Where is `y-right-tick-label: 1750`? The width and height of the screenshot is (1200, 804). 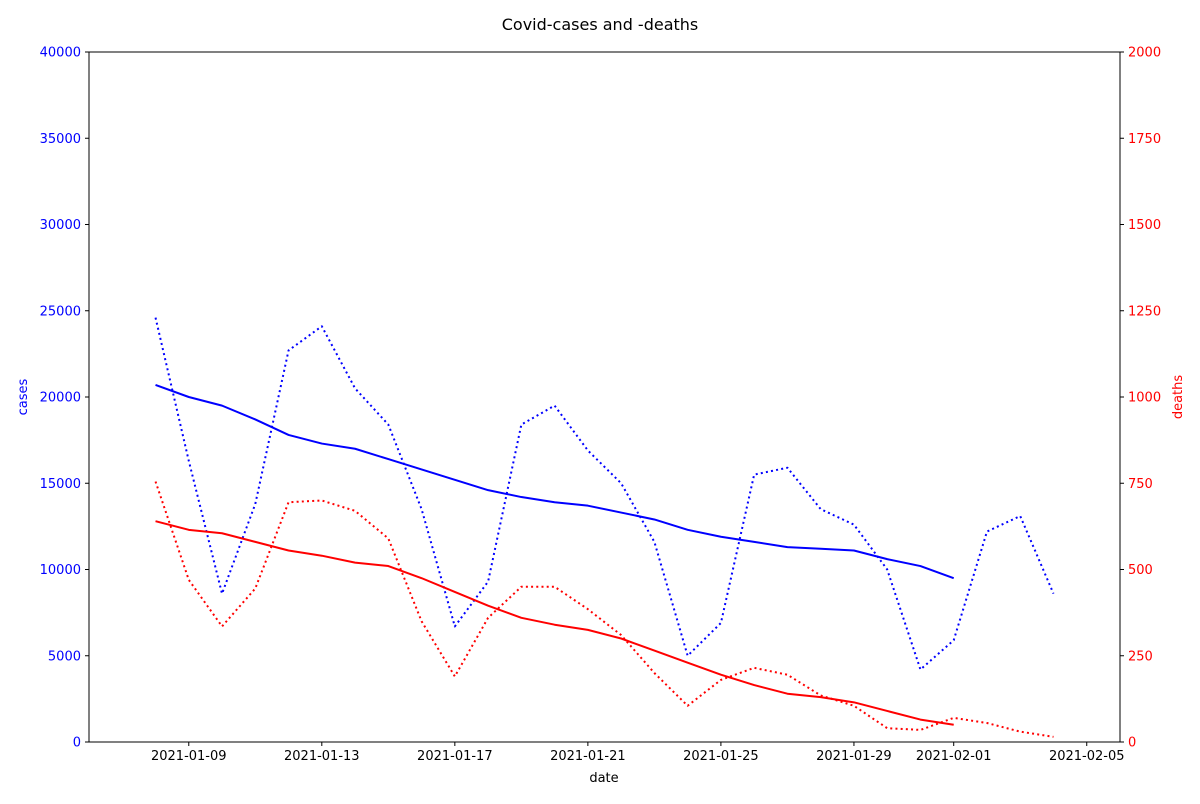
y-right-tick-label: 1750 is located at coordinates (1144, 139).